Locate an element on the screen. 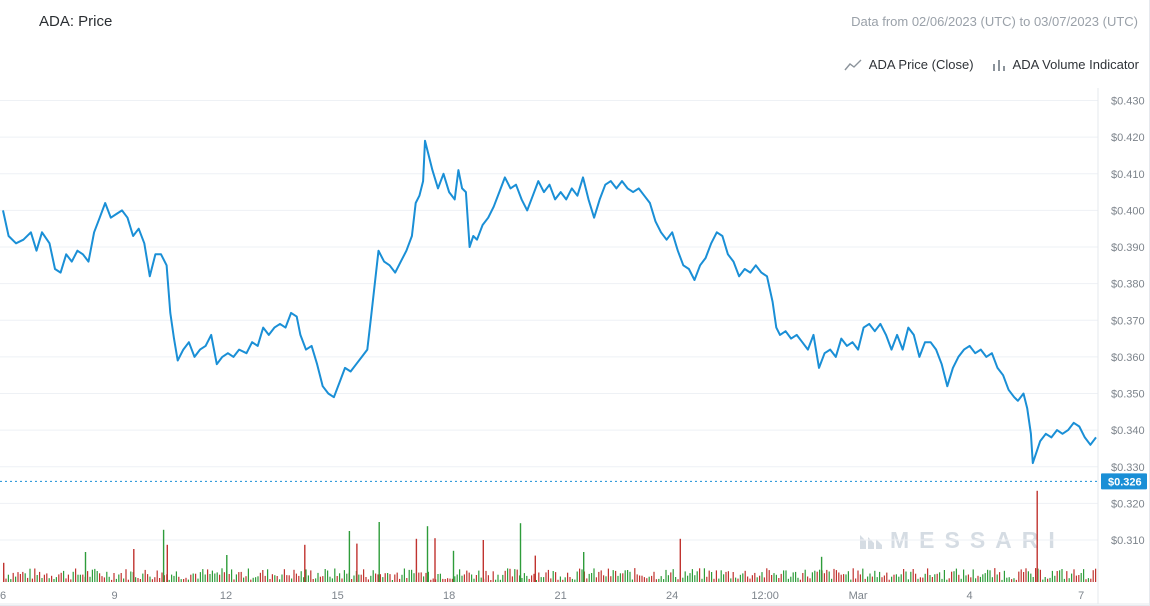 This screenshot has height=606, width=1150. legend-price-label: ADA Price (Close) is located at coordinates (921, 64).